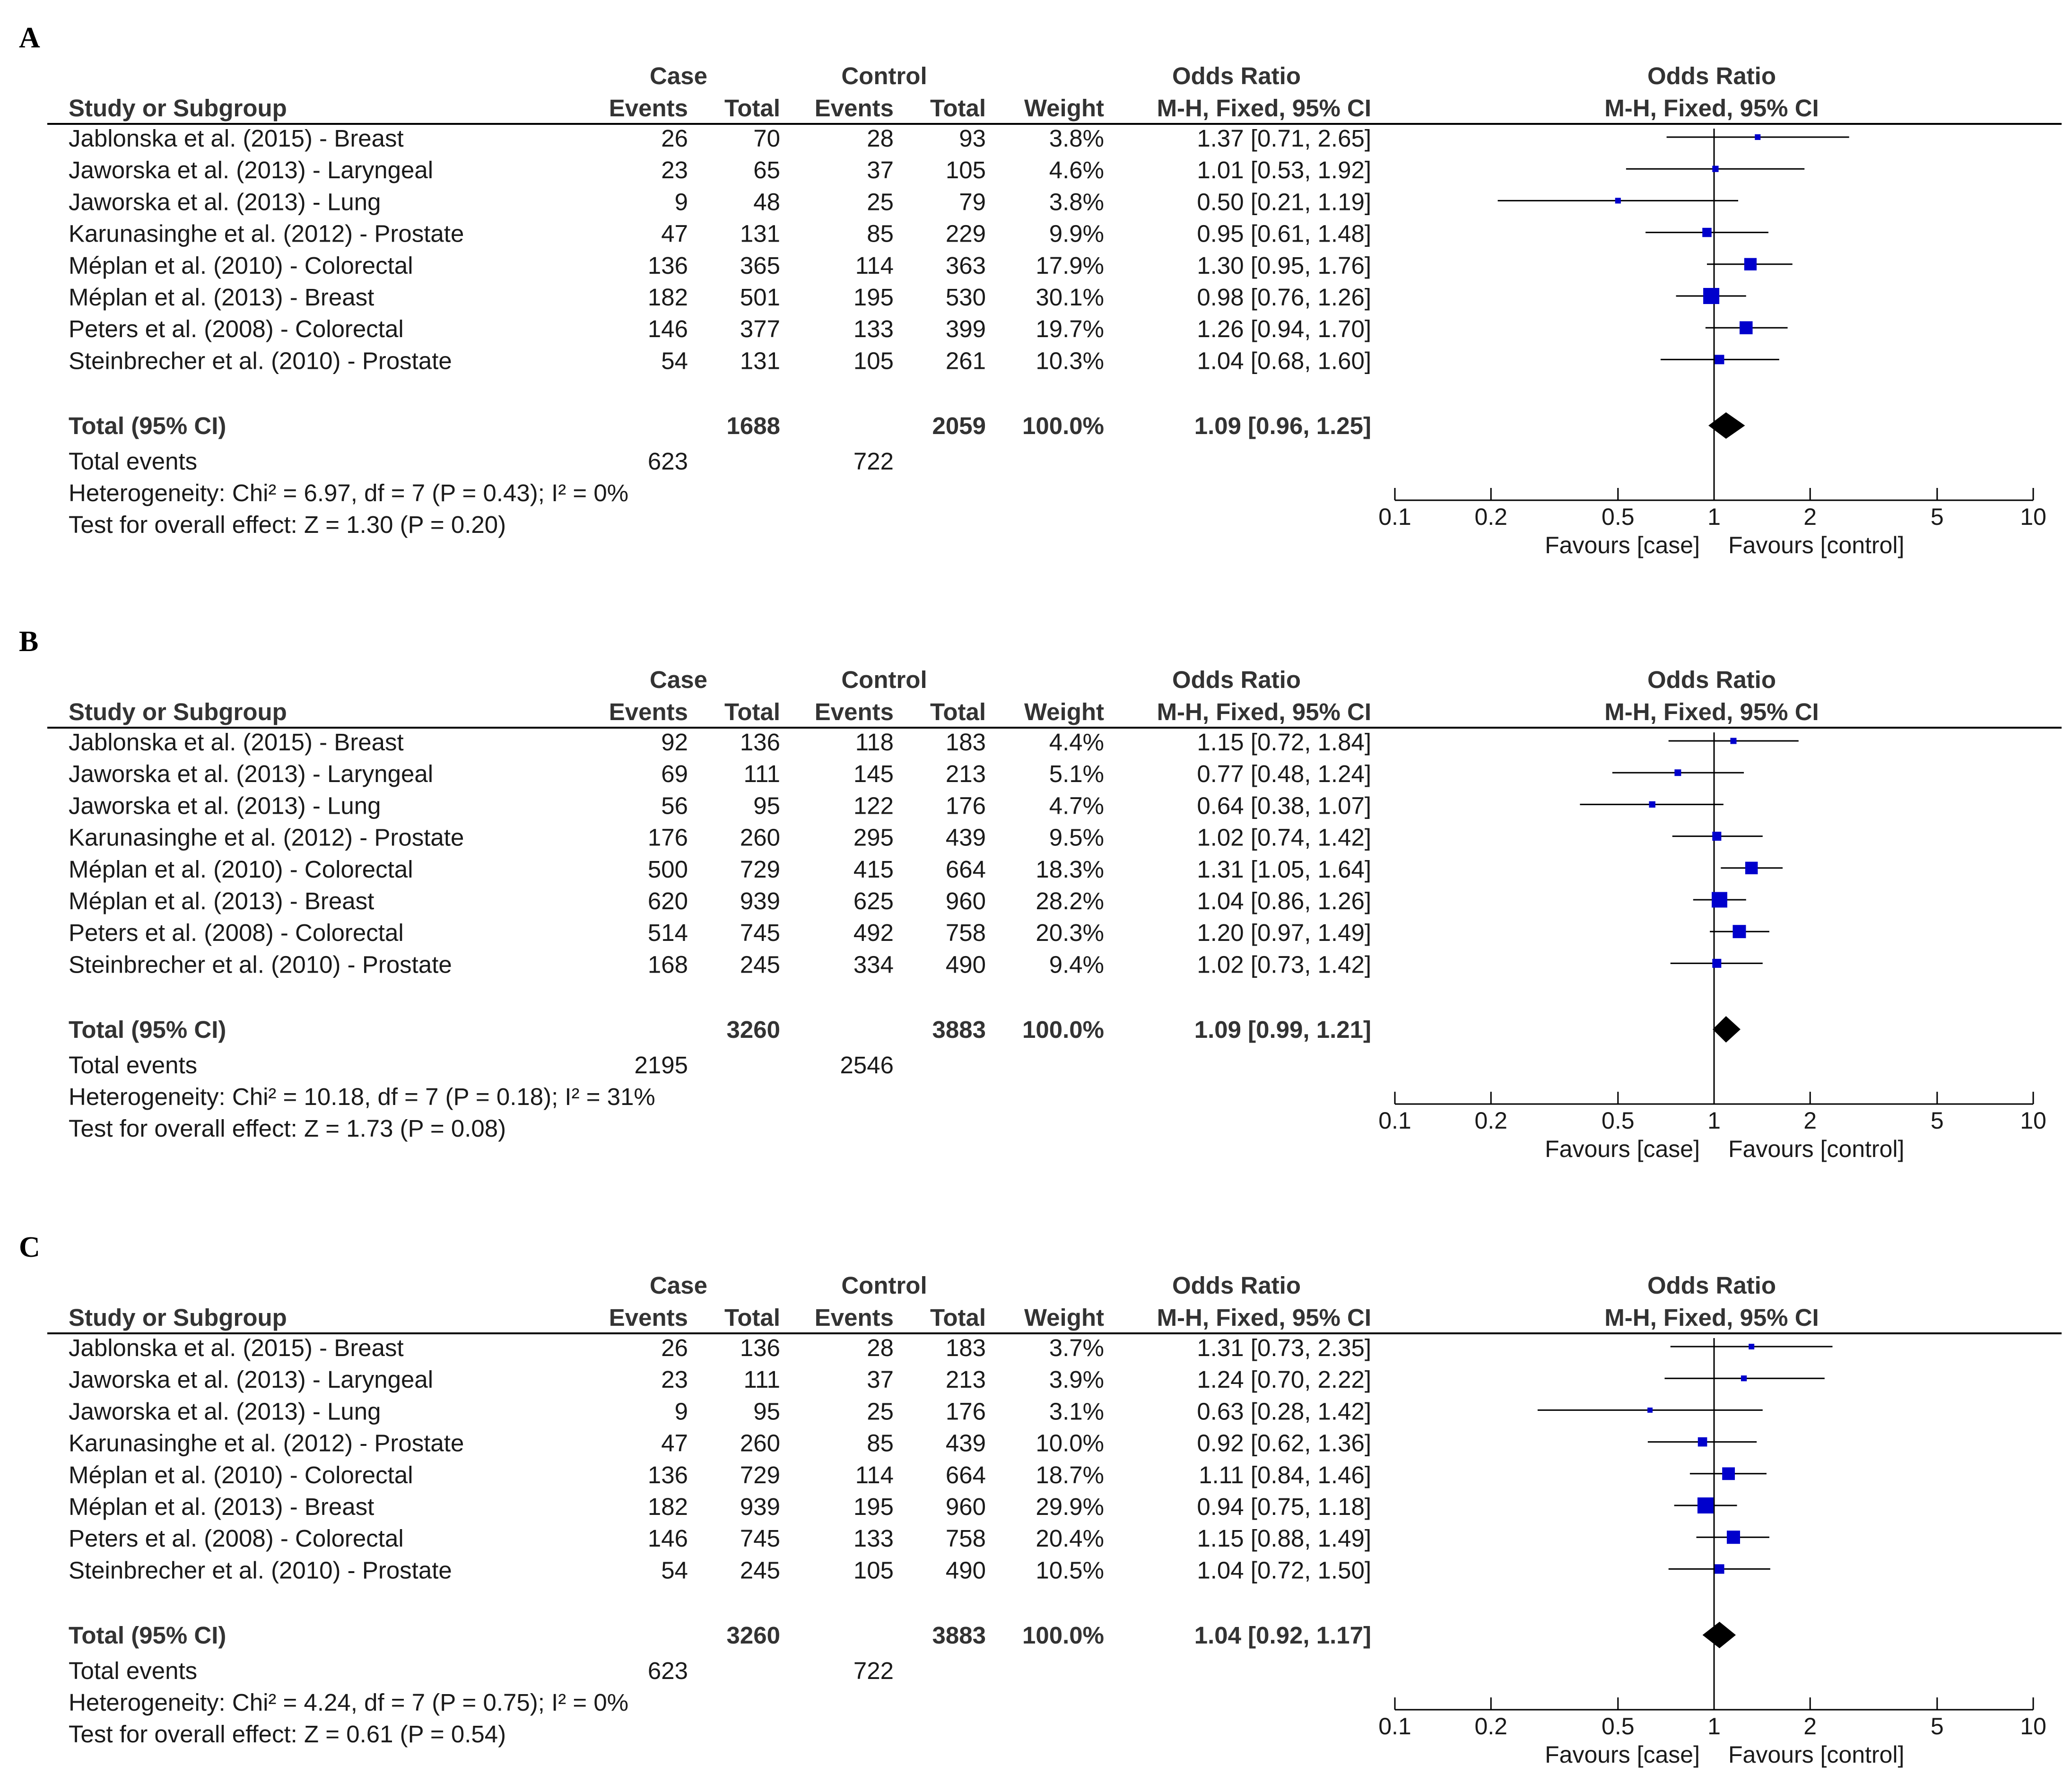 This screenshot has width=2072, height=1783. What do you see at coordinates (668, 461) in the screenshot?
I see `total-events-case: 623` at bounding box center [668, 461].